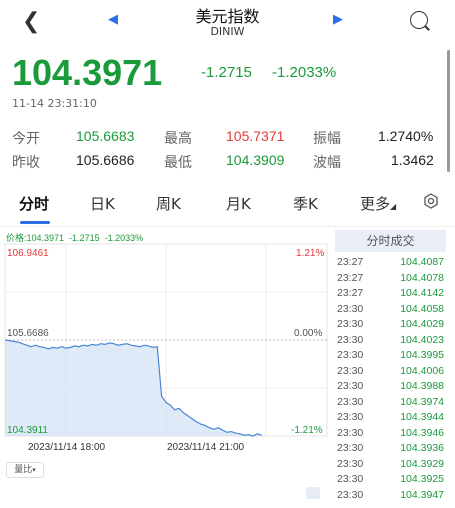  I want to click on tab-monthly-k: 月K, so click(238, 204).